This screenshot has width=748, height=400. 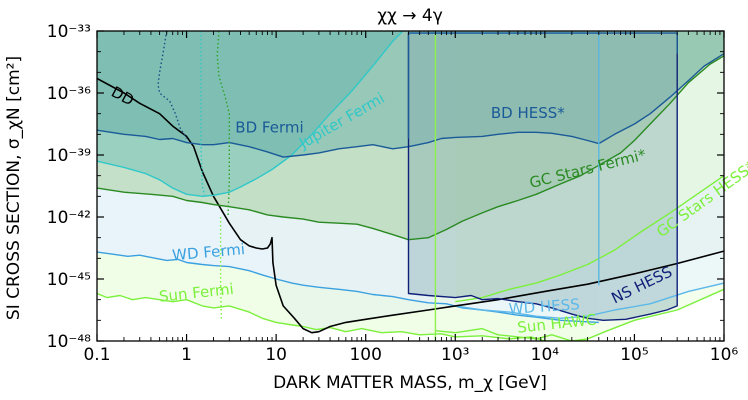 I want to click on y-tick-label: 10⁻⁴⁵, so click(x=69, y=280).